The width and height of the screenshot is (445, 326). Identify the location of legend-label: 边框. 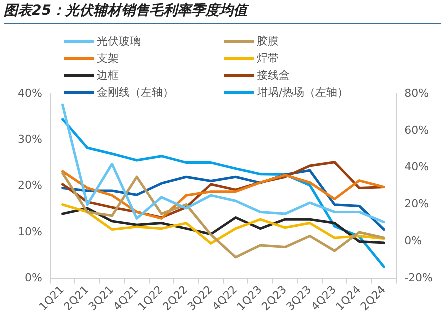
(108, 75).